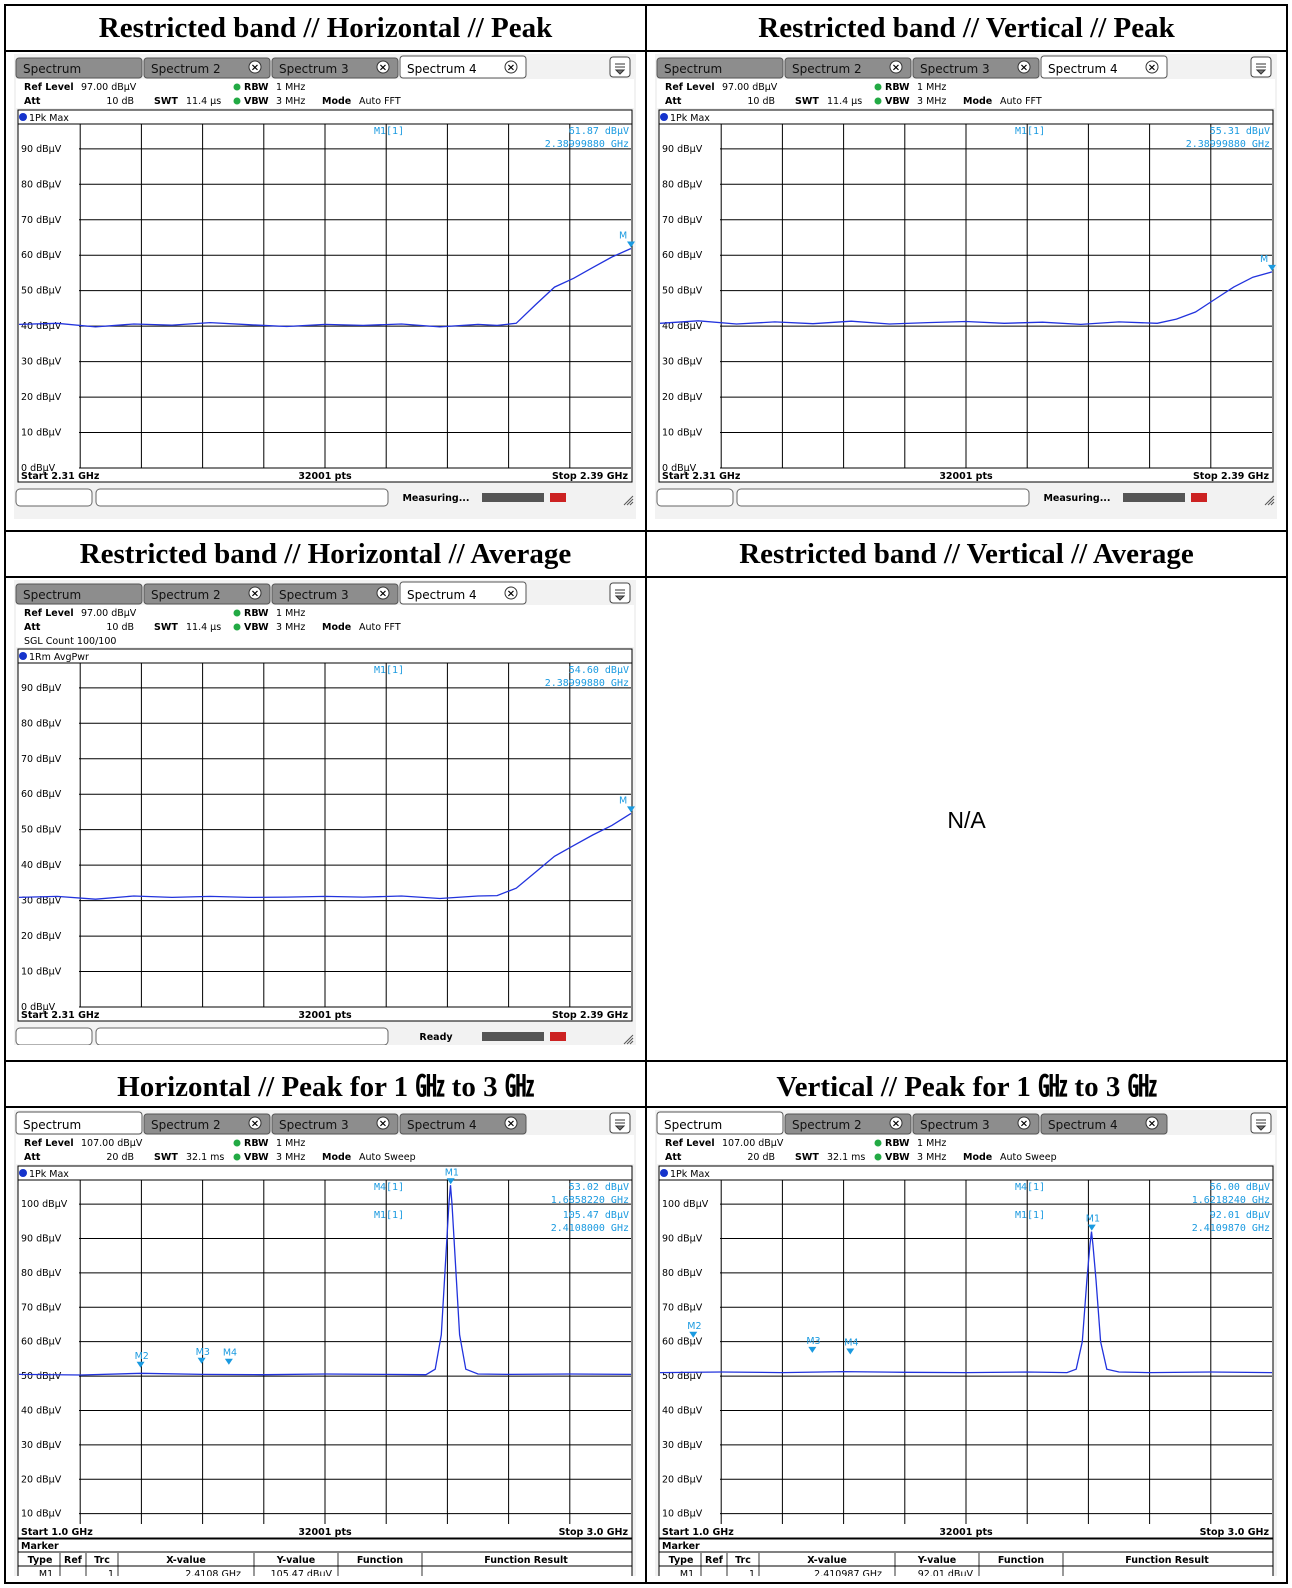 The image size is (1292, 1588). Describe the element at coordinates (230, 1356) in the screenshot. I see `marker-m4: M4` at that location.